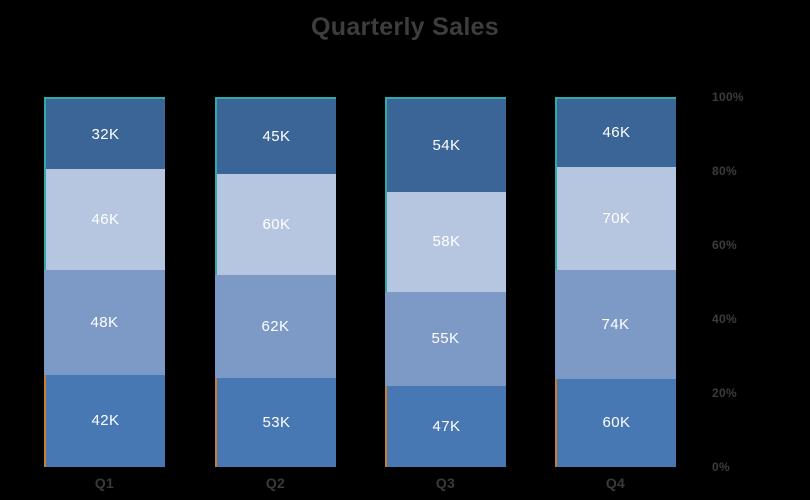 This screenshot has height=500, width=810. What do you see at coordinates (721, 467) in the screenshot?
I see `axis-tick-label-0: 0%` at bounding box center [721, 467].